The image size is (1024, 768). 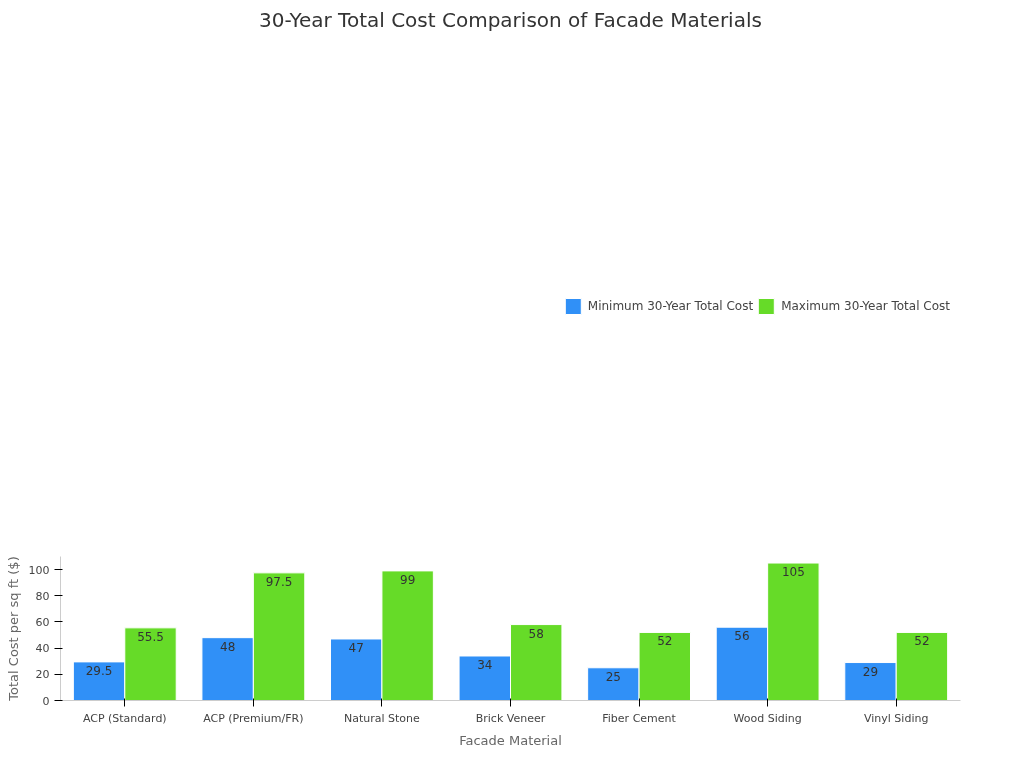 What do you see at coordinates (767, 718) in the screenshot?
I see `x-tick-label: Wood Siding` at bounding box center [767, 718].